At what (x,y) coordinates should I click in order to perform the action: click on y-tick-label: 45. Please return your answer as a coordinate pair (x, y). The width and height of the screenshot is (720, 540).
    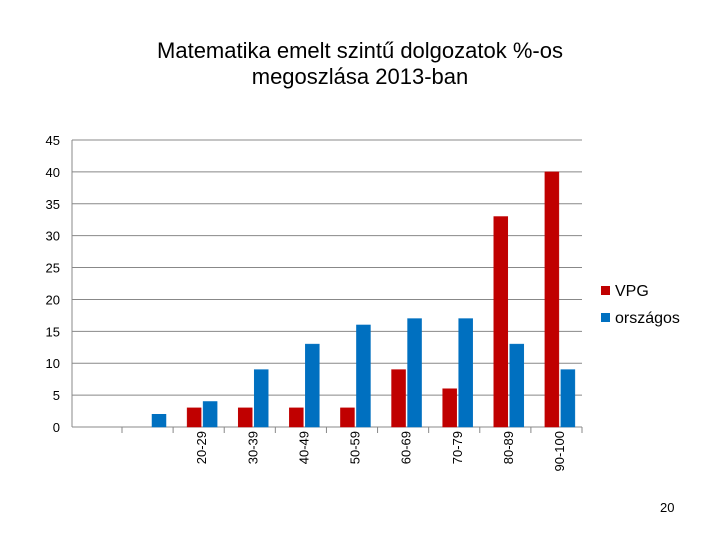
    Looking at the image, I should click on (53, 140).